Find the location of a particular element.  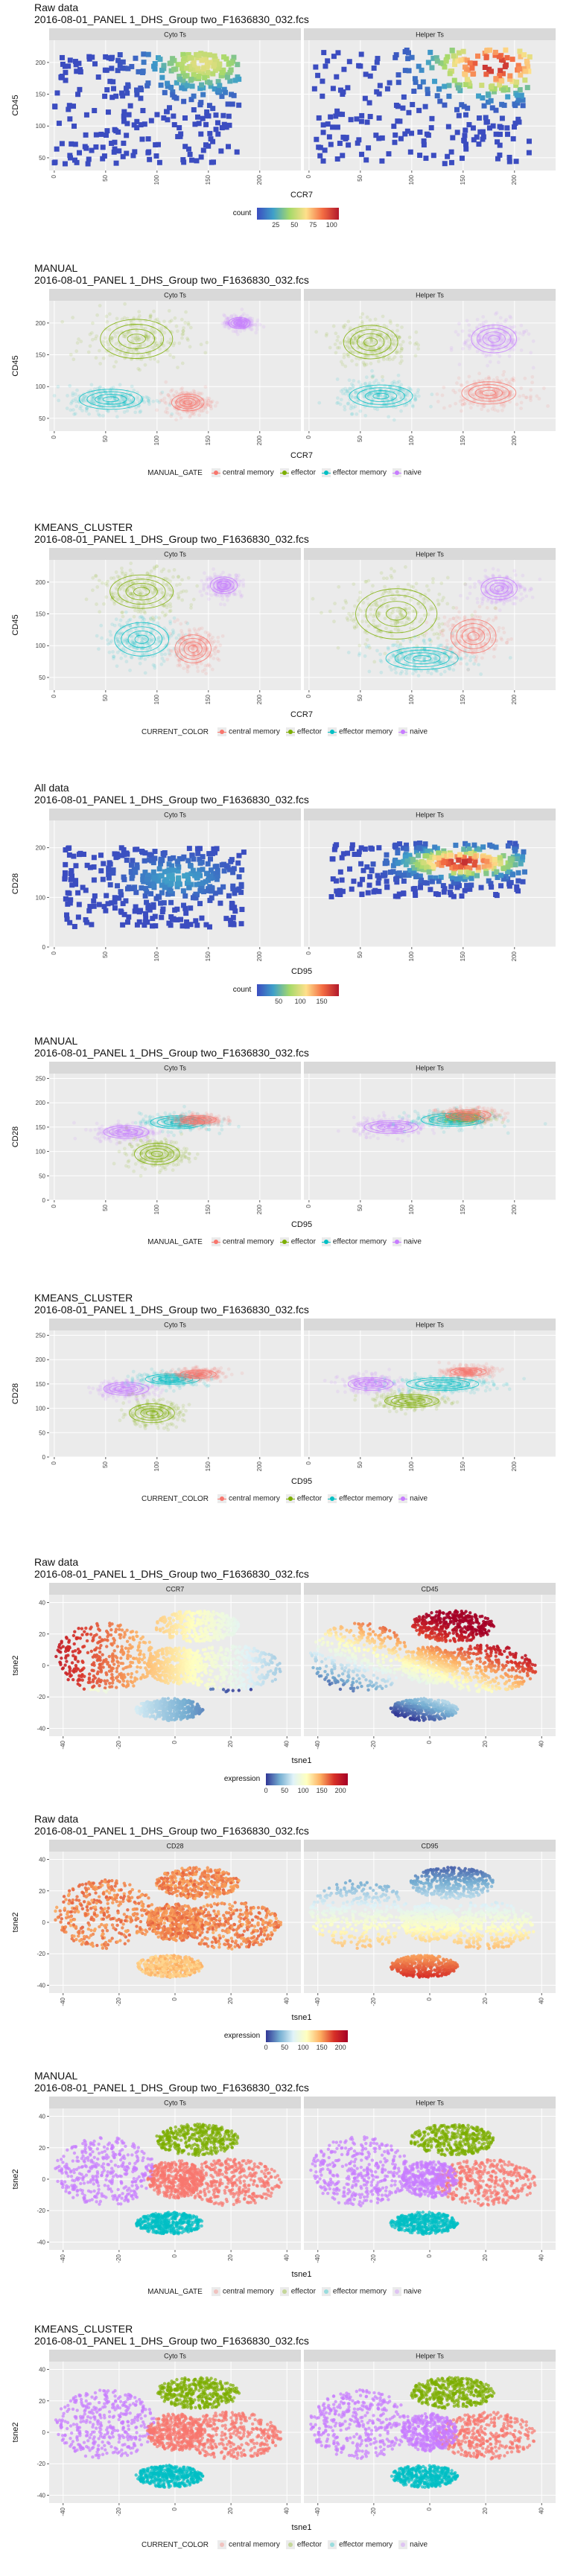

x-tick-label: 100 is located at coordinates (156, 699).